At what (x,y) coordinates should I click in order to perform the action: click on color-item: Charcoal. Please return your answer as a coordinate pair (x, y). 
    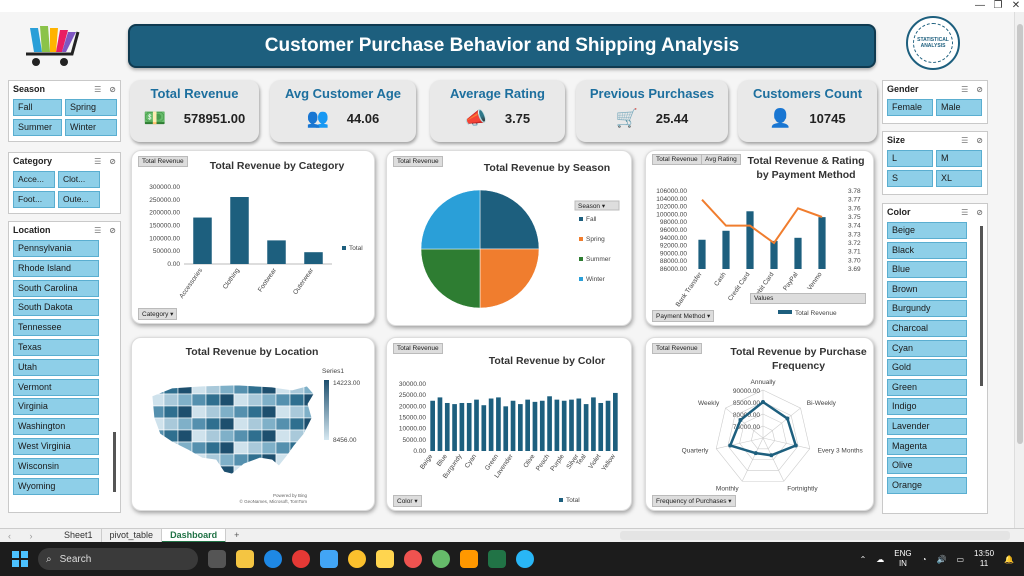
    Looking at the image, I should click on (927, 328).